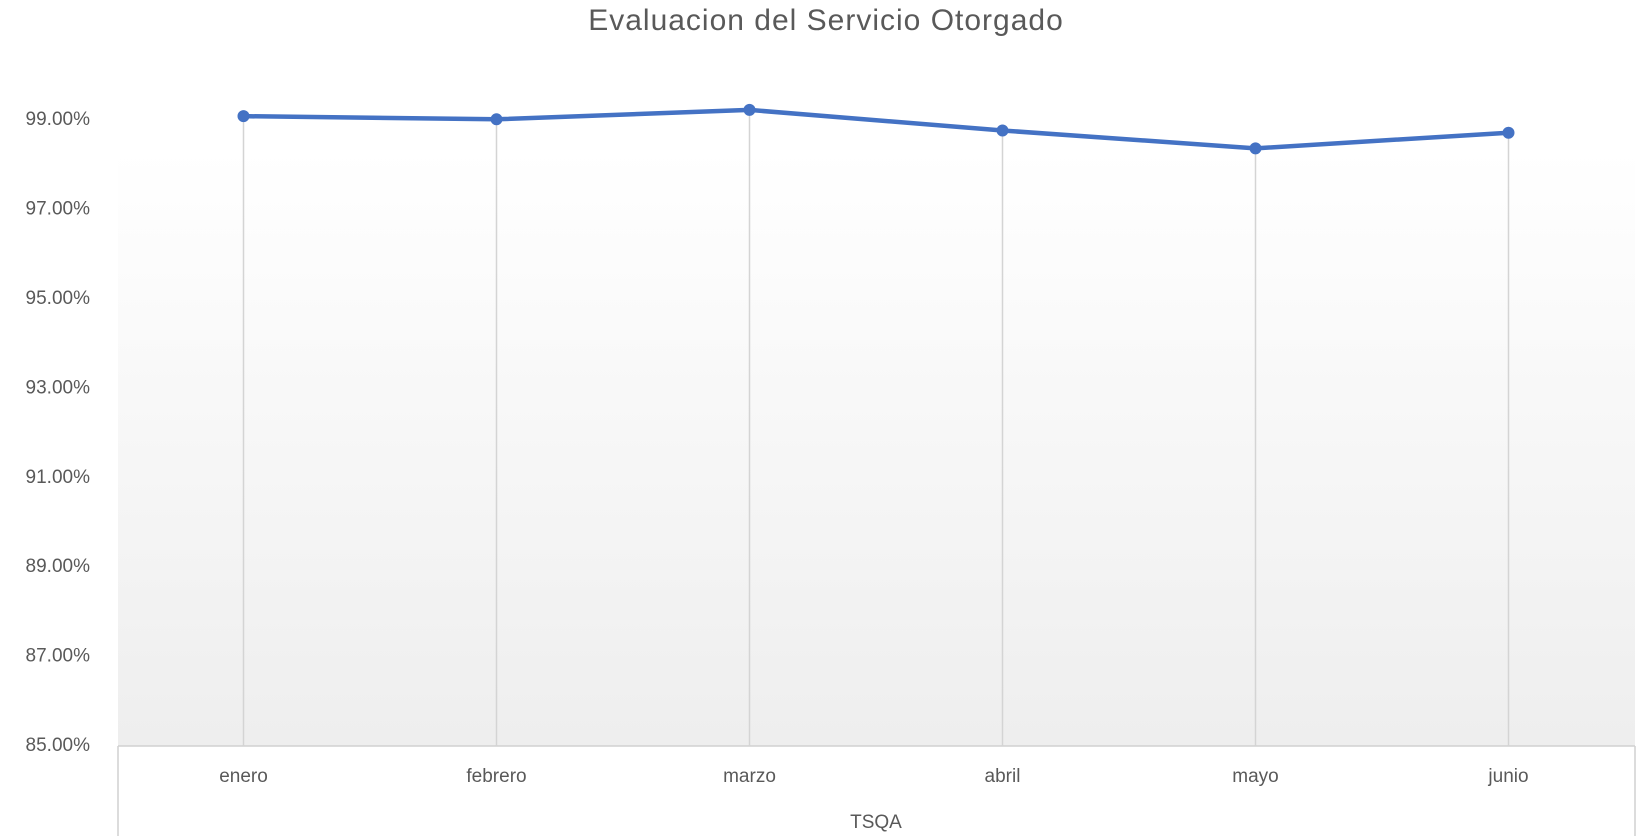 Image resolution: width=1639 pixels, height=836 pixels. Describe the element at coordinates (1507, 776) in the screenshot. I see `x-tick-label: junio` at that location.